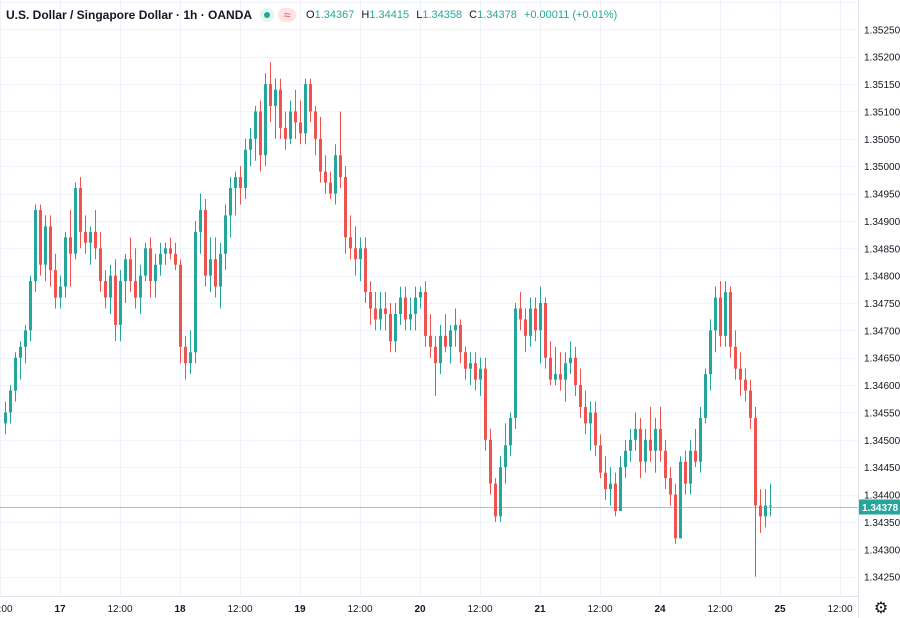 The width and height of the screenshot is (900, 618). What do you see at coordinates (880, 508) in the screenshot?
I see `last-price-label: 1.34378` at bounding box center [880, 508].